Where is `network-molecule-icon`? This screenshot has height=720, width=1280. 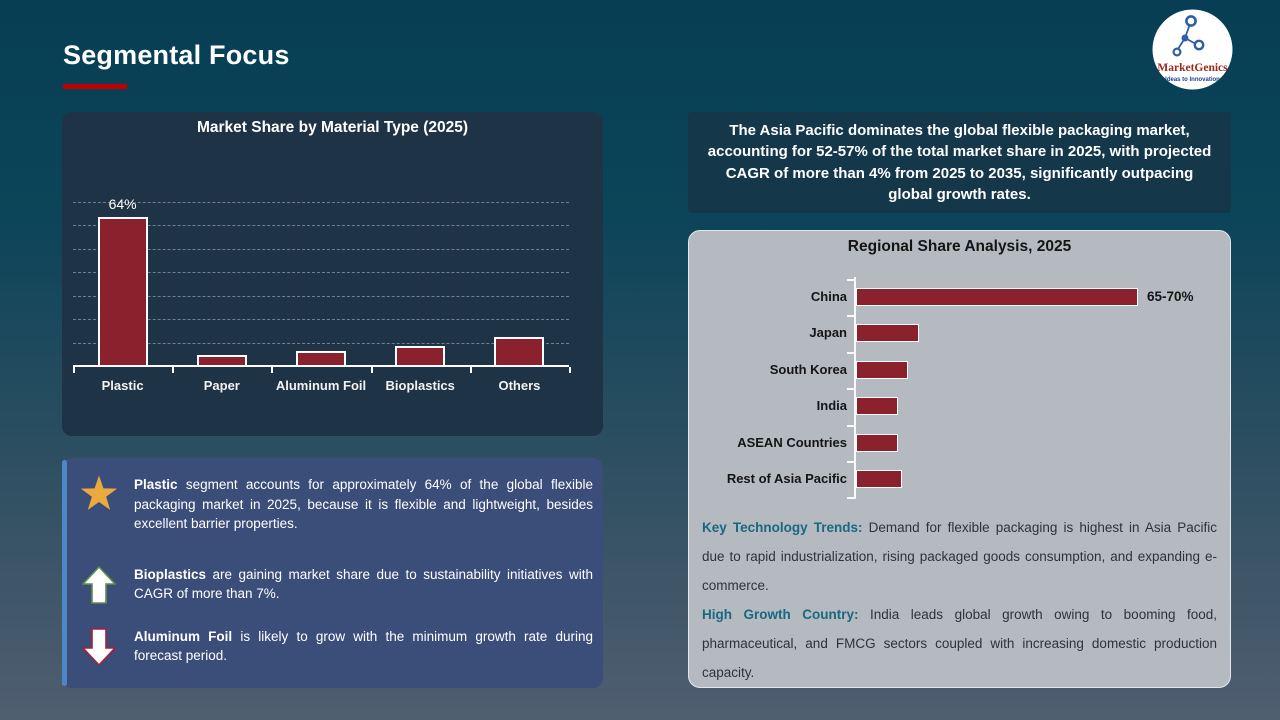 network-molecule-icon is located at coordinates (1188, 36).